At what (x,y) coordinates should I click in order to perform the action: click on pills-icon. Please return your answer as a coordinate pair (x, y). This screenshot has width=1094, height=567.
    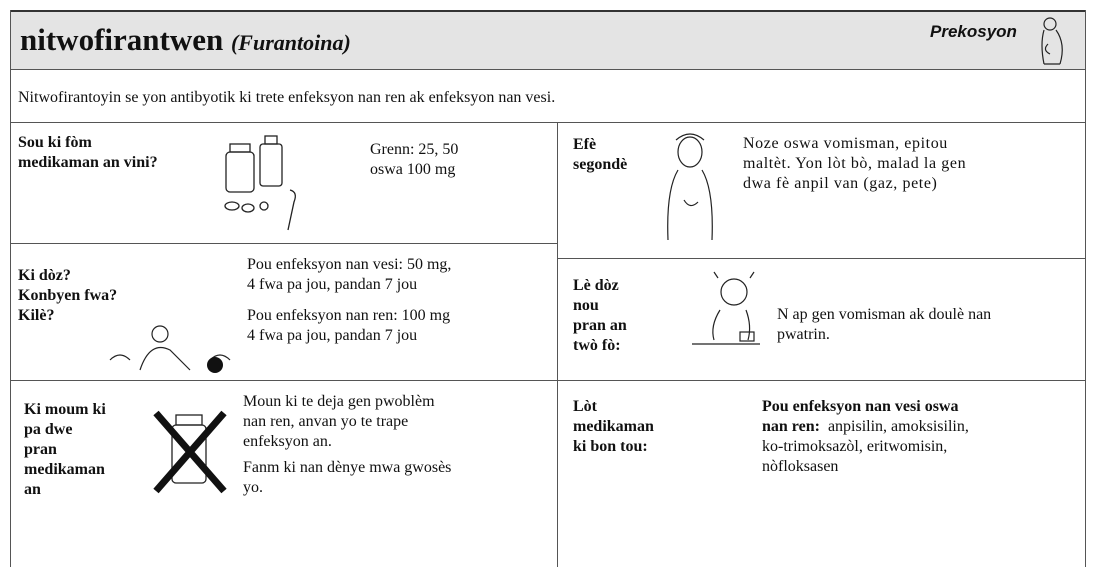
    Looking at the image, I should click on (260, 183).